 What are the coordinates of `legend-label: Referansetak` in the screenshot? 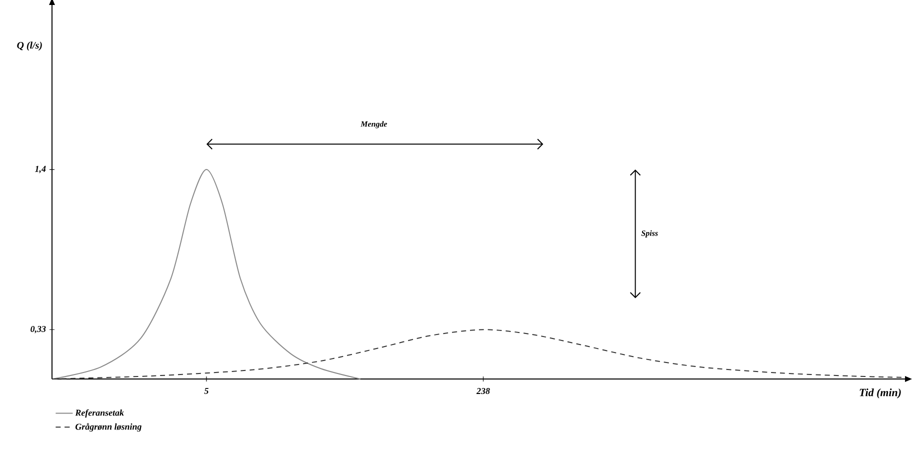 It's located at (99, 413).